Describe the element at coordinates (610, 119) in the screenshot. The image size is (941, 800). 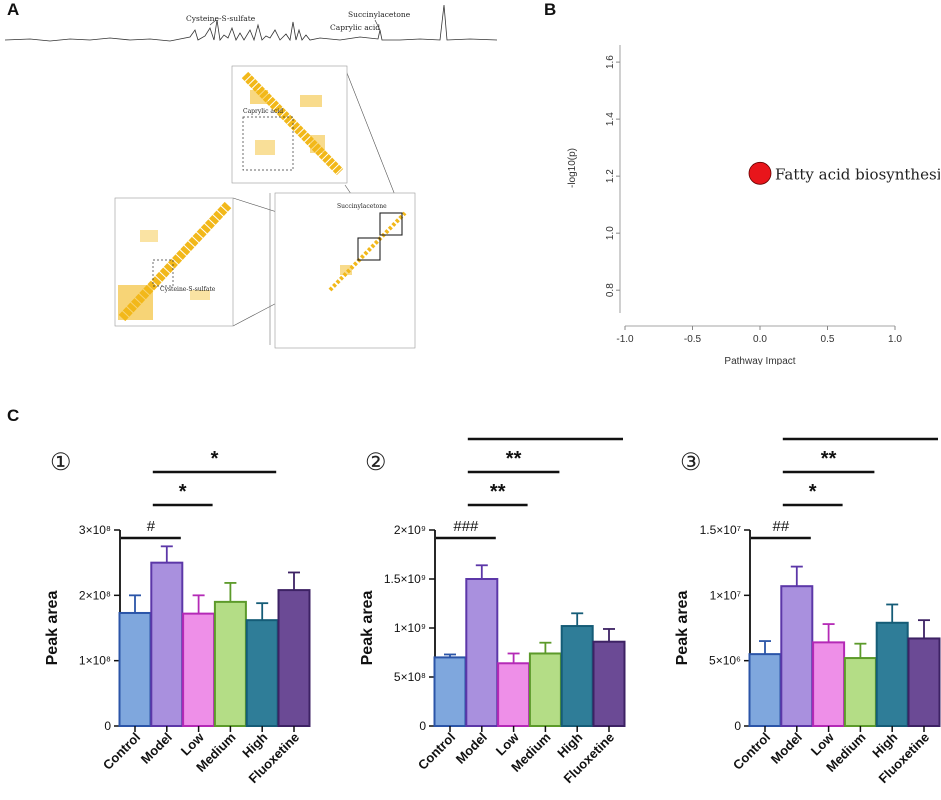
I see `b-y-tick-label: 1.4` at that location.